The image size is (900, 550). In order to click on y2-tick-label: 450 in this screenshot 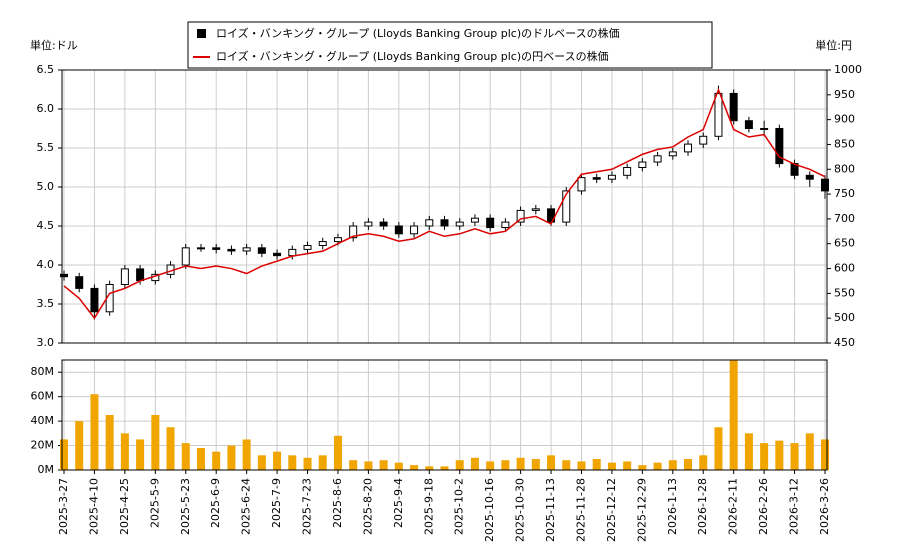, I will do `click(844, 342)`.